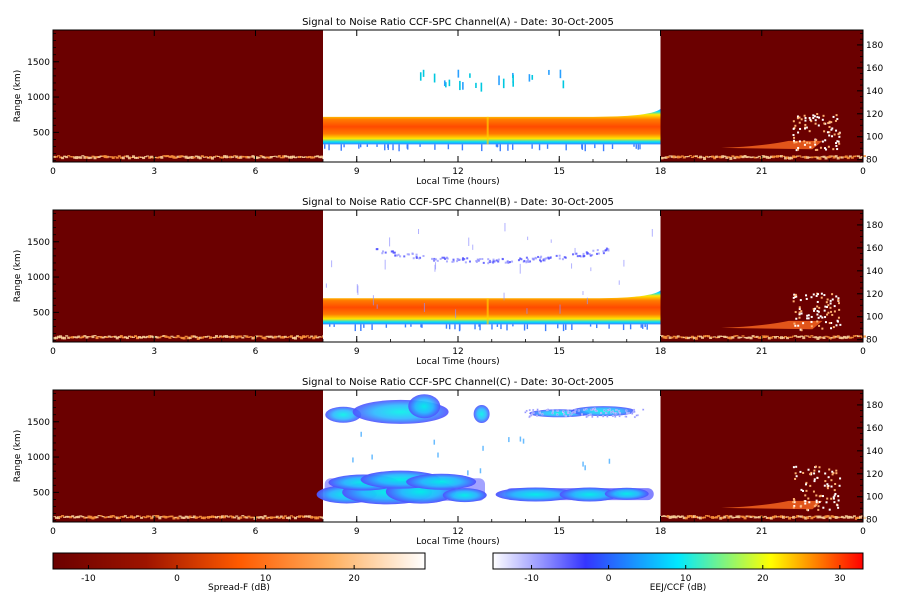 The height and width of the screenshot is (600, 900). Describe the element at coordinates (457, 182) in the screenshot. I see `x-axis-label: Local Time (hours)` at that location.